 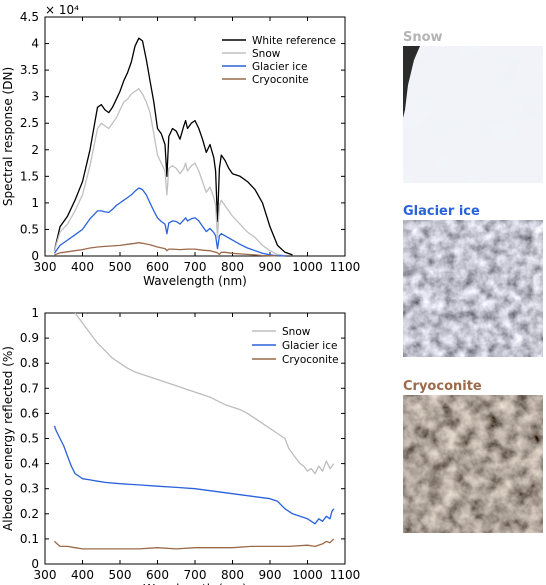 I want to click on y-tick-label: 2, so click(x=35, y=150).